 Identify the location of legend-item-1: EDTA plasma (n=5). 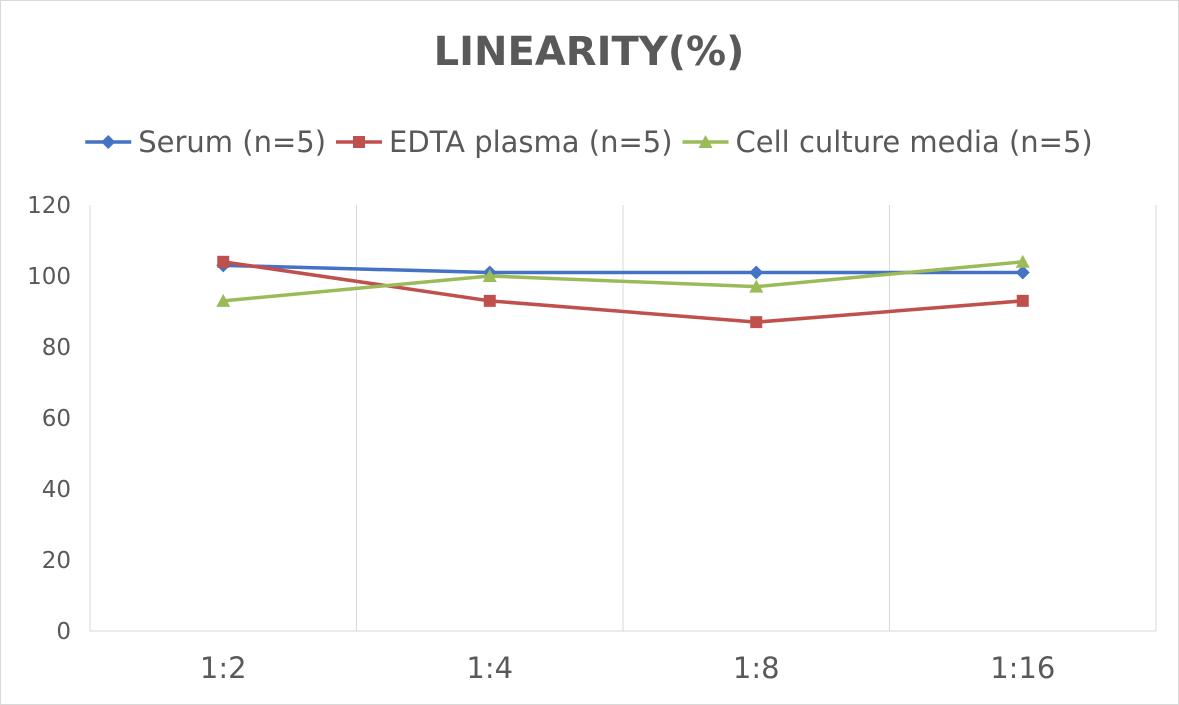
(504, 142).